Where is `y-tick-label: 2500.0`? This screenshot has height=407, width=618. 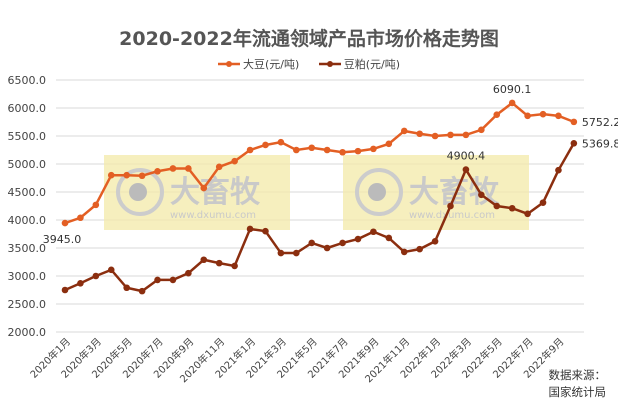
y-tick-label: 2500.0 is located at coordinates (27, 304).